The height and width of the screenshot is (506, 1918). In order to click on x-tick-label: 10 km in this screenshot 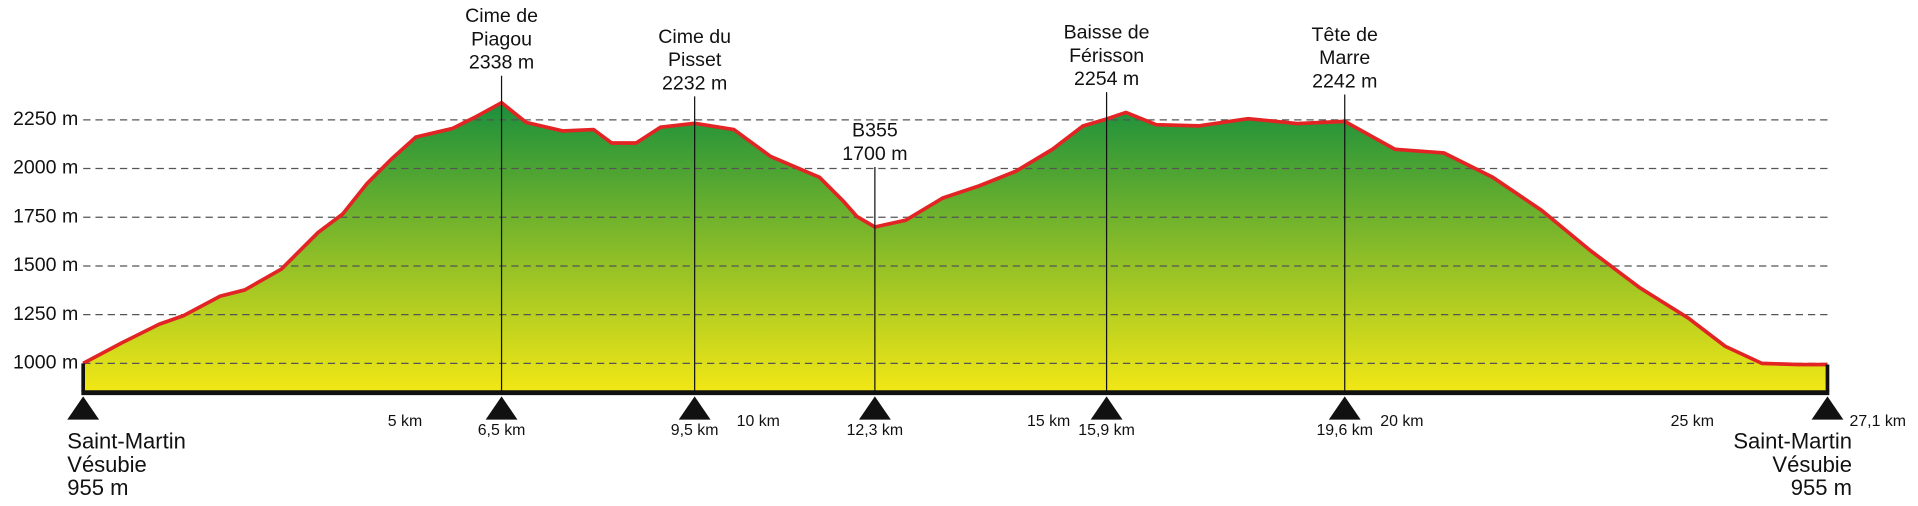, I will do `click(758, 421)`.